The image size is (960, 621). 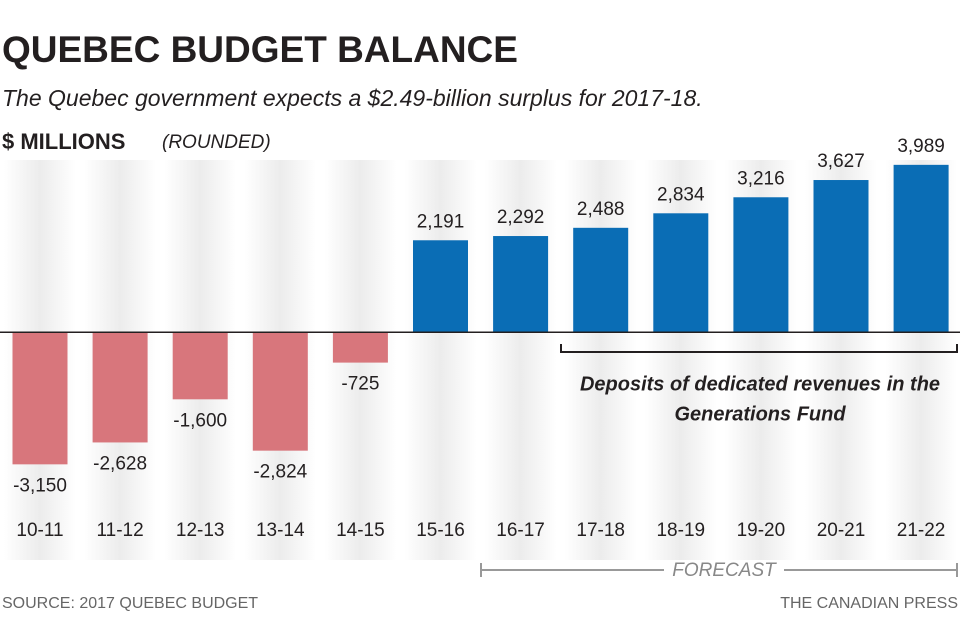 I want to click on x-tick-label: 10-11, so click(x=39, y=530).